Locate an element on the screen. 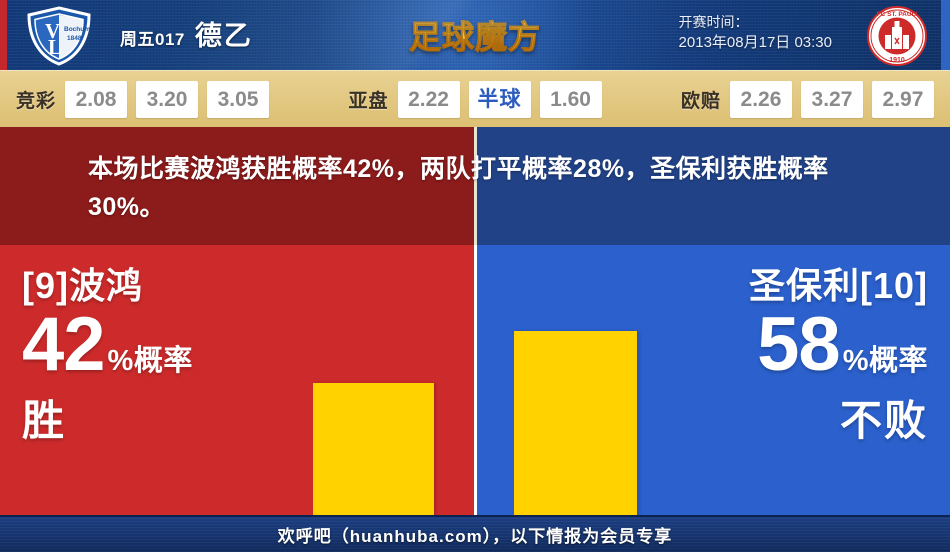  home-probability-line: 42 %概率 is located at coordinates (107, 344).